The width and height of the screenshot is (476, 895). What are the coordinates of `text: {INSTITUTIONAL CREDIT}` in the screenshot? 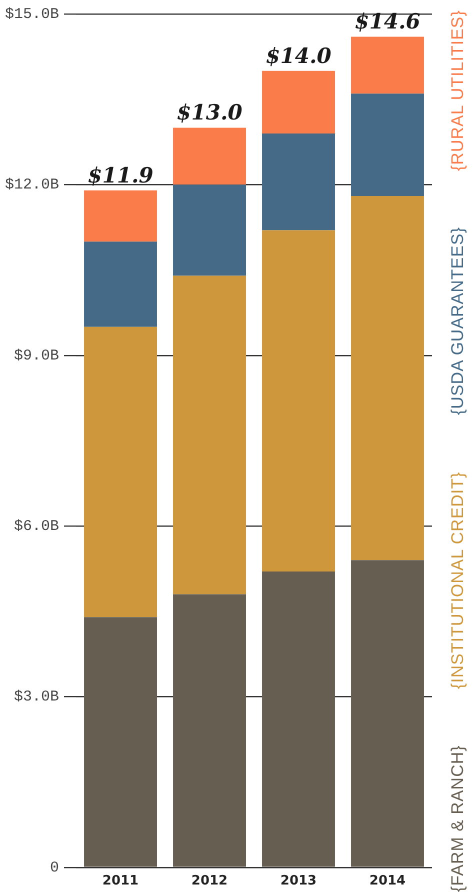 It's located at (458, 580).